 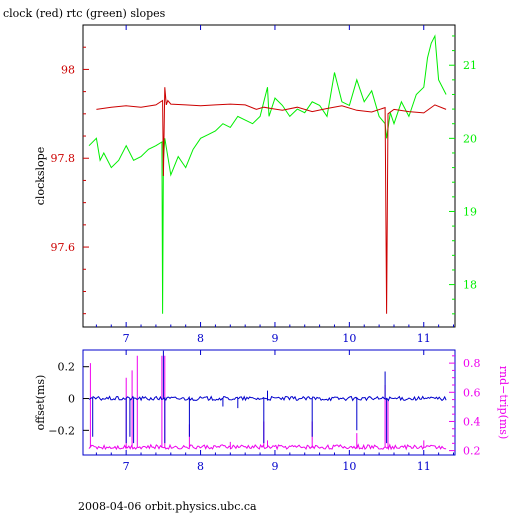 What do you see at coordinates (503, 403) in the screenshot?
I see `bottom-right-axis-label: rnd−trip(ms)` at bounding box center [503, 403].